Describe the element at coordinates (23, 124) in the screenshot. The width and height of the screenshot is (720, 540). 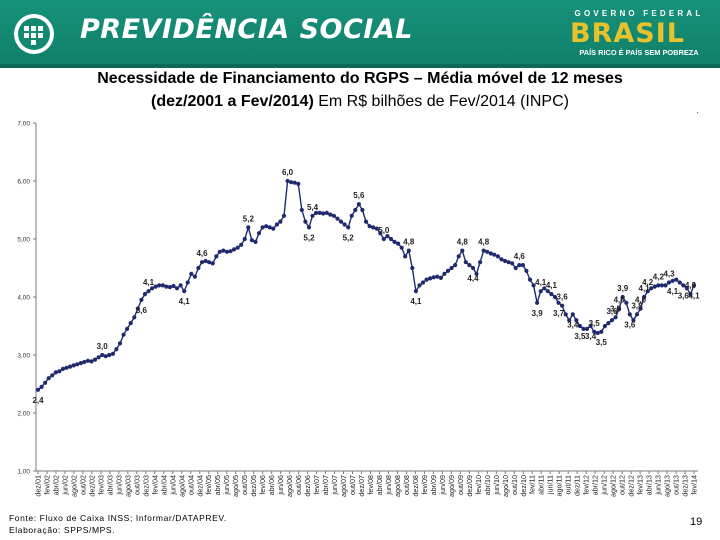
I see `y-tick-label: 7,00` at that location.